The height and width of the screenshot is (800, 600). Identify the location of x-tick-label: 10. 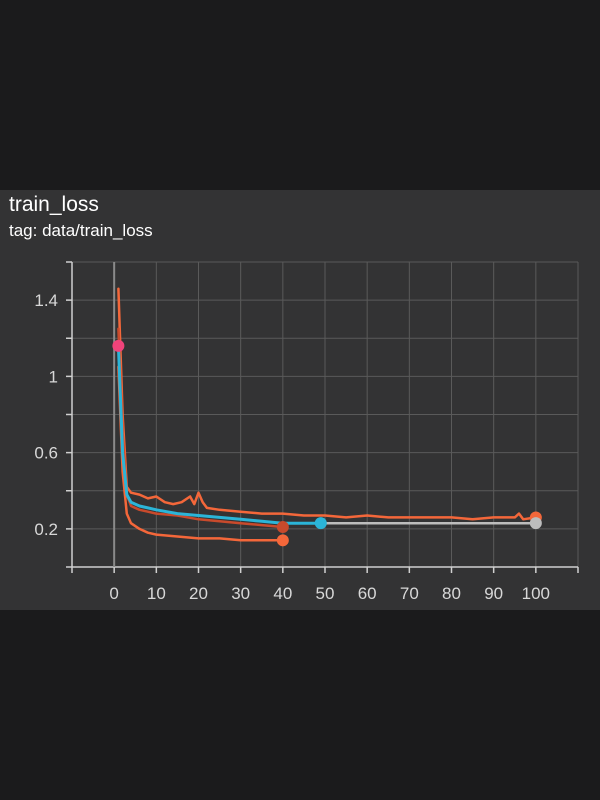
(156, 593).